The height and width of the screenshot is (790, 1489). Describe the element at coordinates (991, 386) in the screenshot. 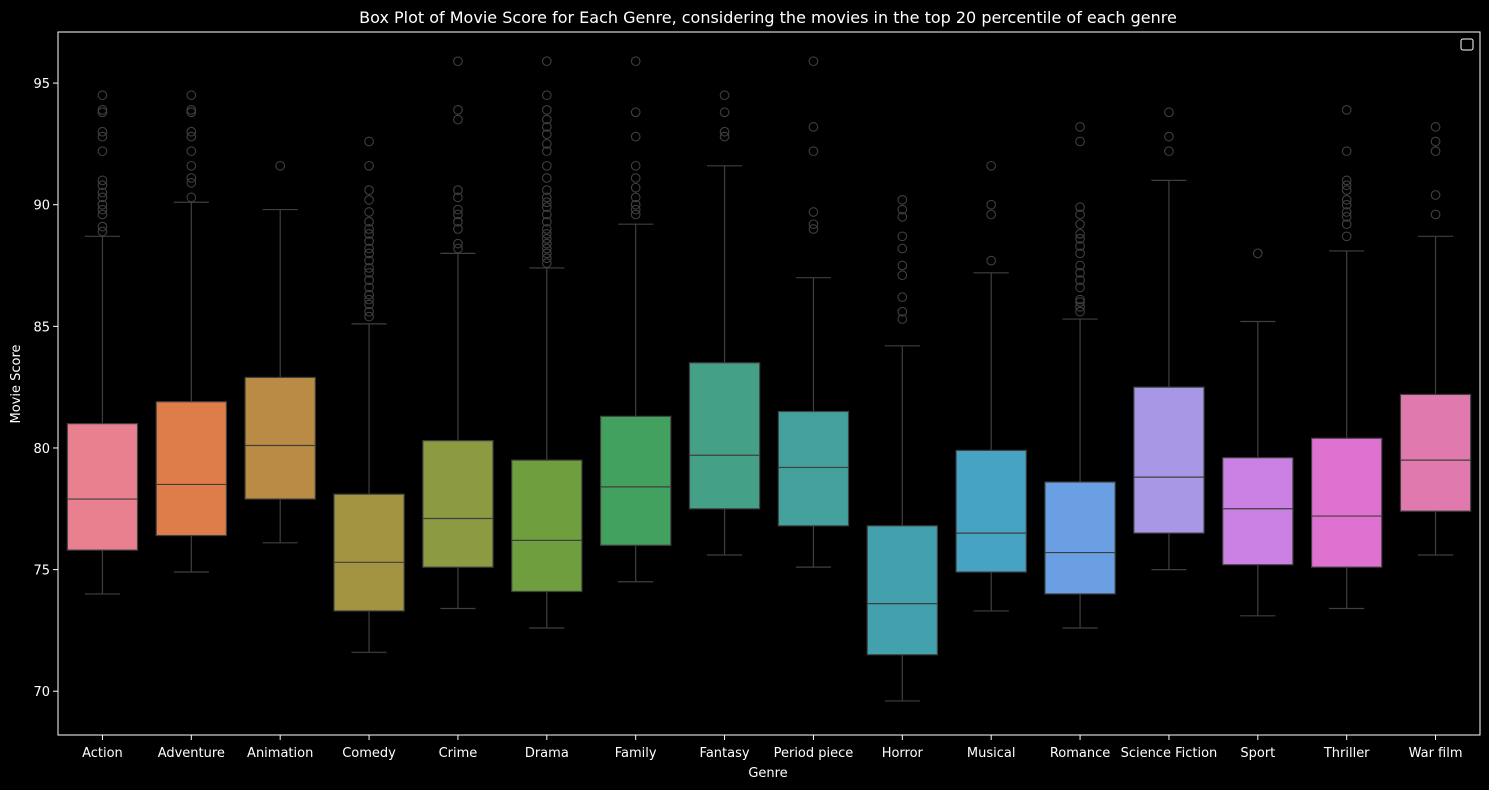

I see `box-musical` at that location.